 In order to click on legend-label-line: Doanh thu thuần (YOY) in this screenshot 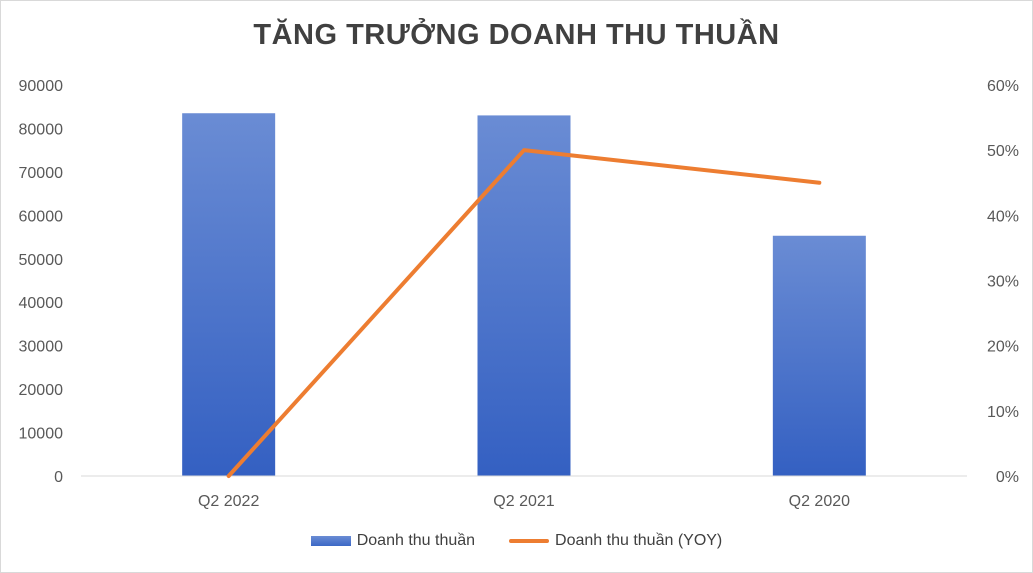, I will do `click(639, 540)`.